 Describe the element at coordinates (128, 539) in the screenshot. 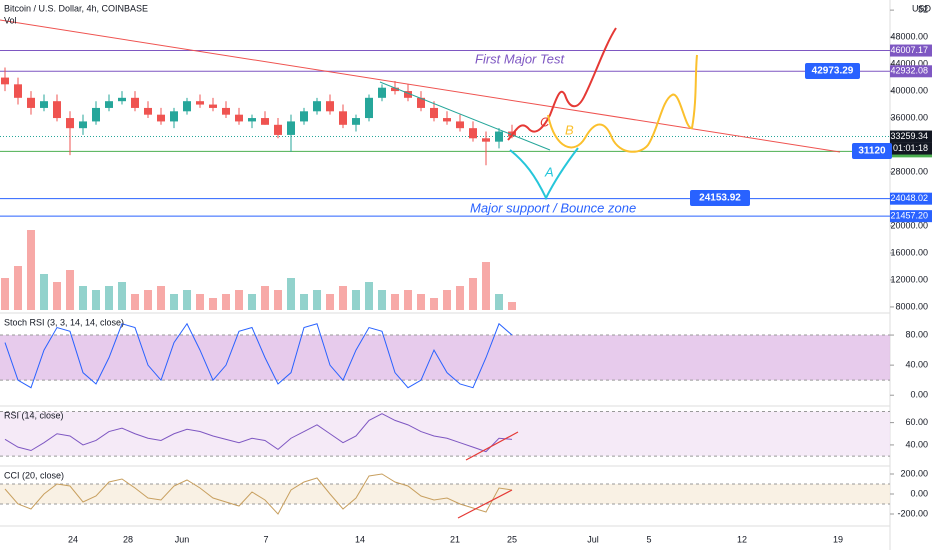

I see `x-tick-label: 28` at that location.